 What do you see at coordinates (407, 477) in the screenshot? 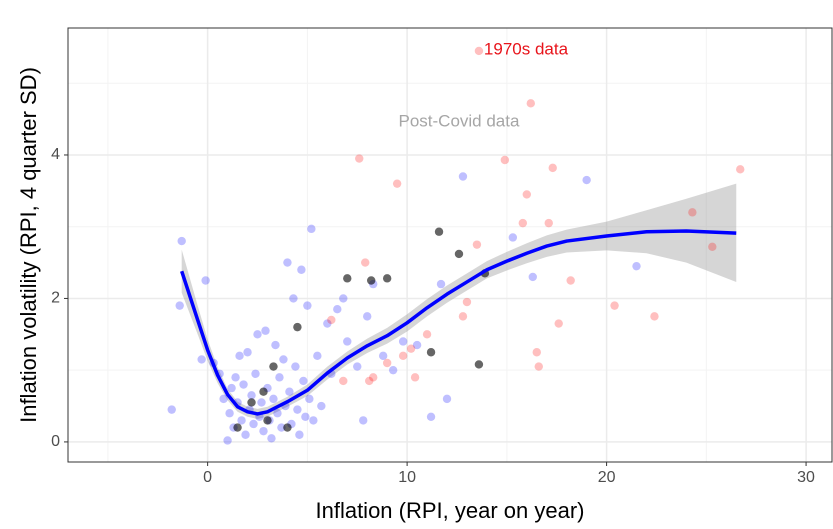
I see `x-tick-label: 10` at bounding box center [407, 477].